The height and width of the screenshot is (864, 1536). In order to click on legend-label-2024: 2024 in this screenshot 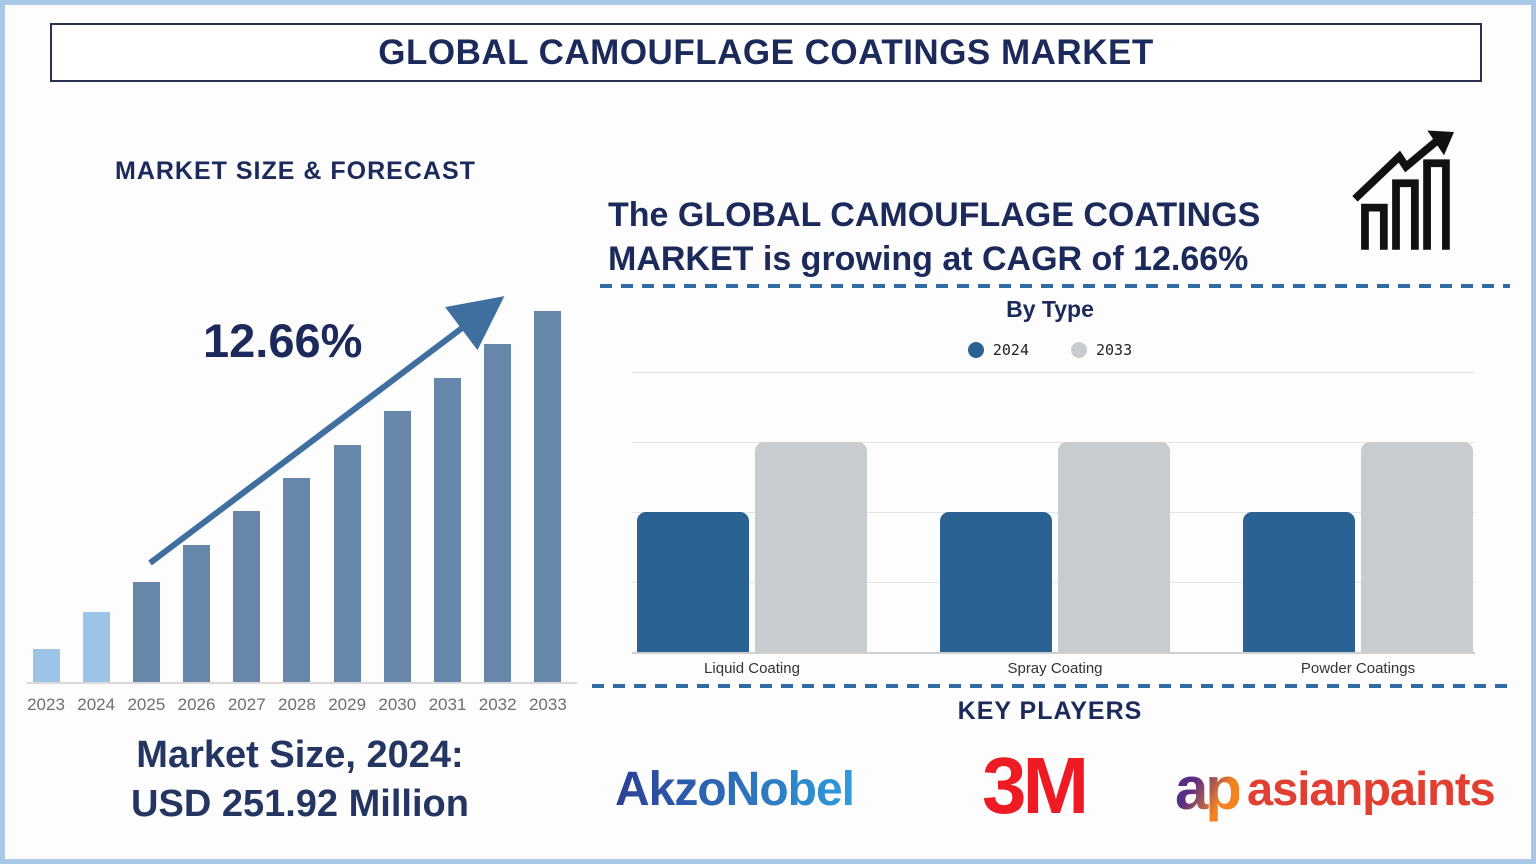, I will do `click(1010, 350)`.